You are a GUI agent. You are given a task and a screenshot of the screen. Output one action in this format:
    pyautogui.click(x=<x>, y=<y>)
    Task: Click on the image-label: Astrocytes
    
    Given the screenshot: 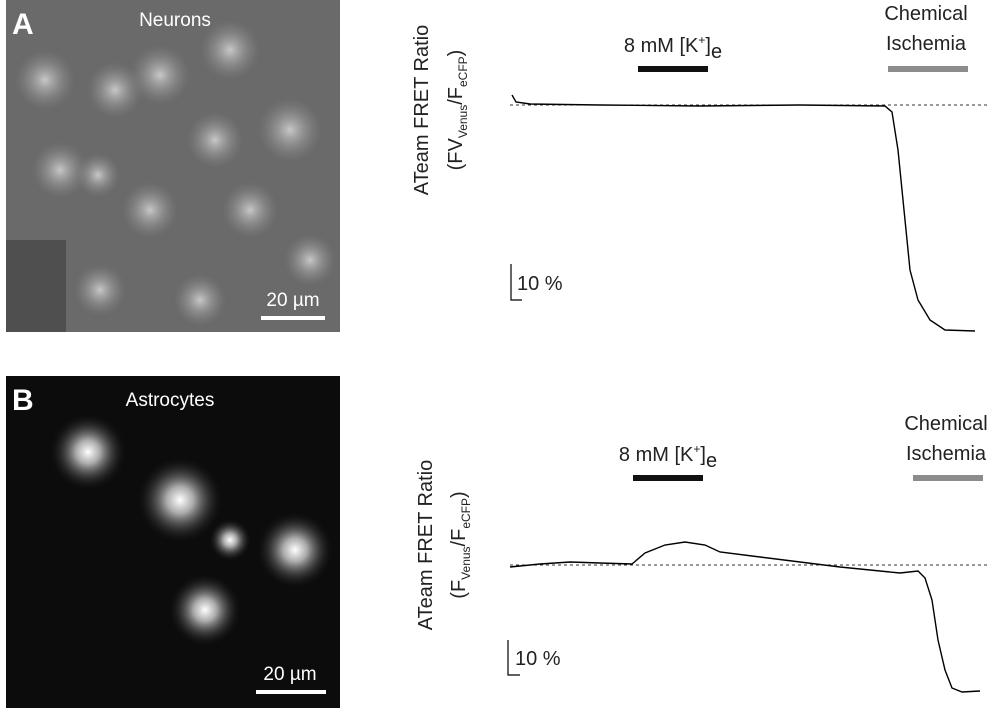 What is the action you would take?
    pyautogui.click(x=170, y=400)
    